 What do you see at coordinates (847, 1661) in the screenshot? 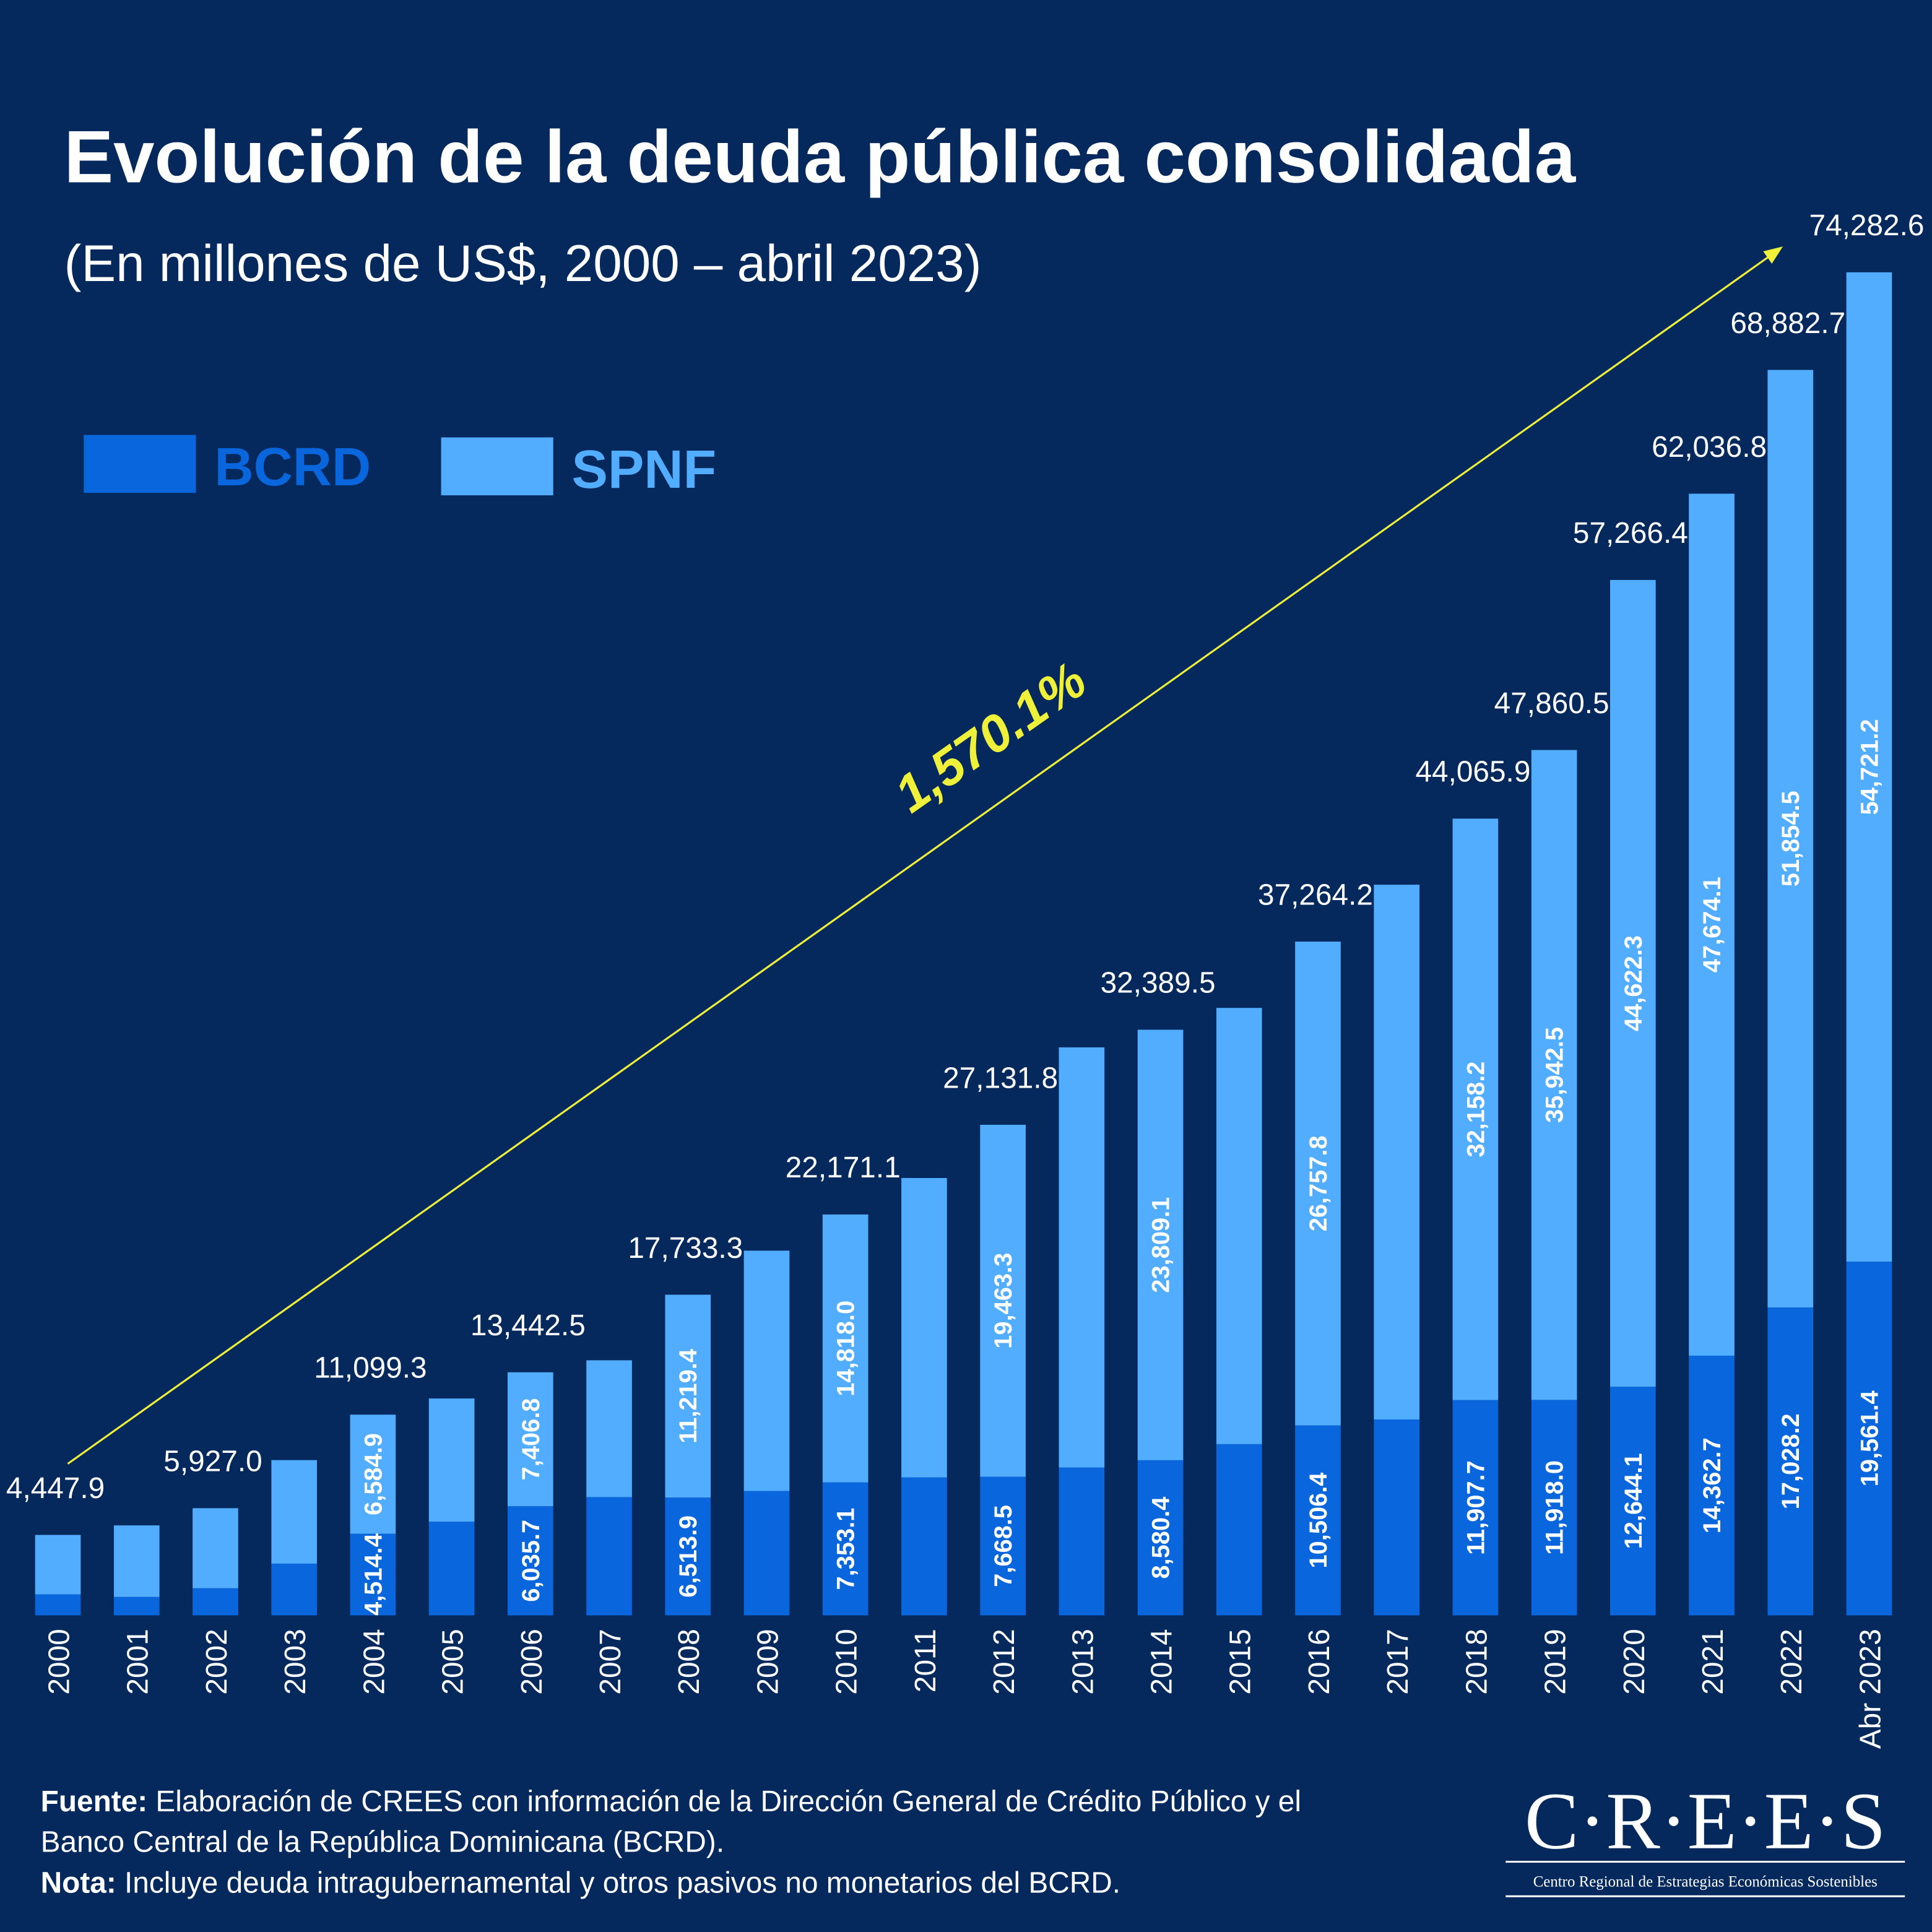
I see `x-tick-label: 2010` at bounding box center [847, 1661].